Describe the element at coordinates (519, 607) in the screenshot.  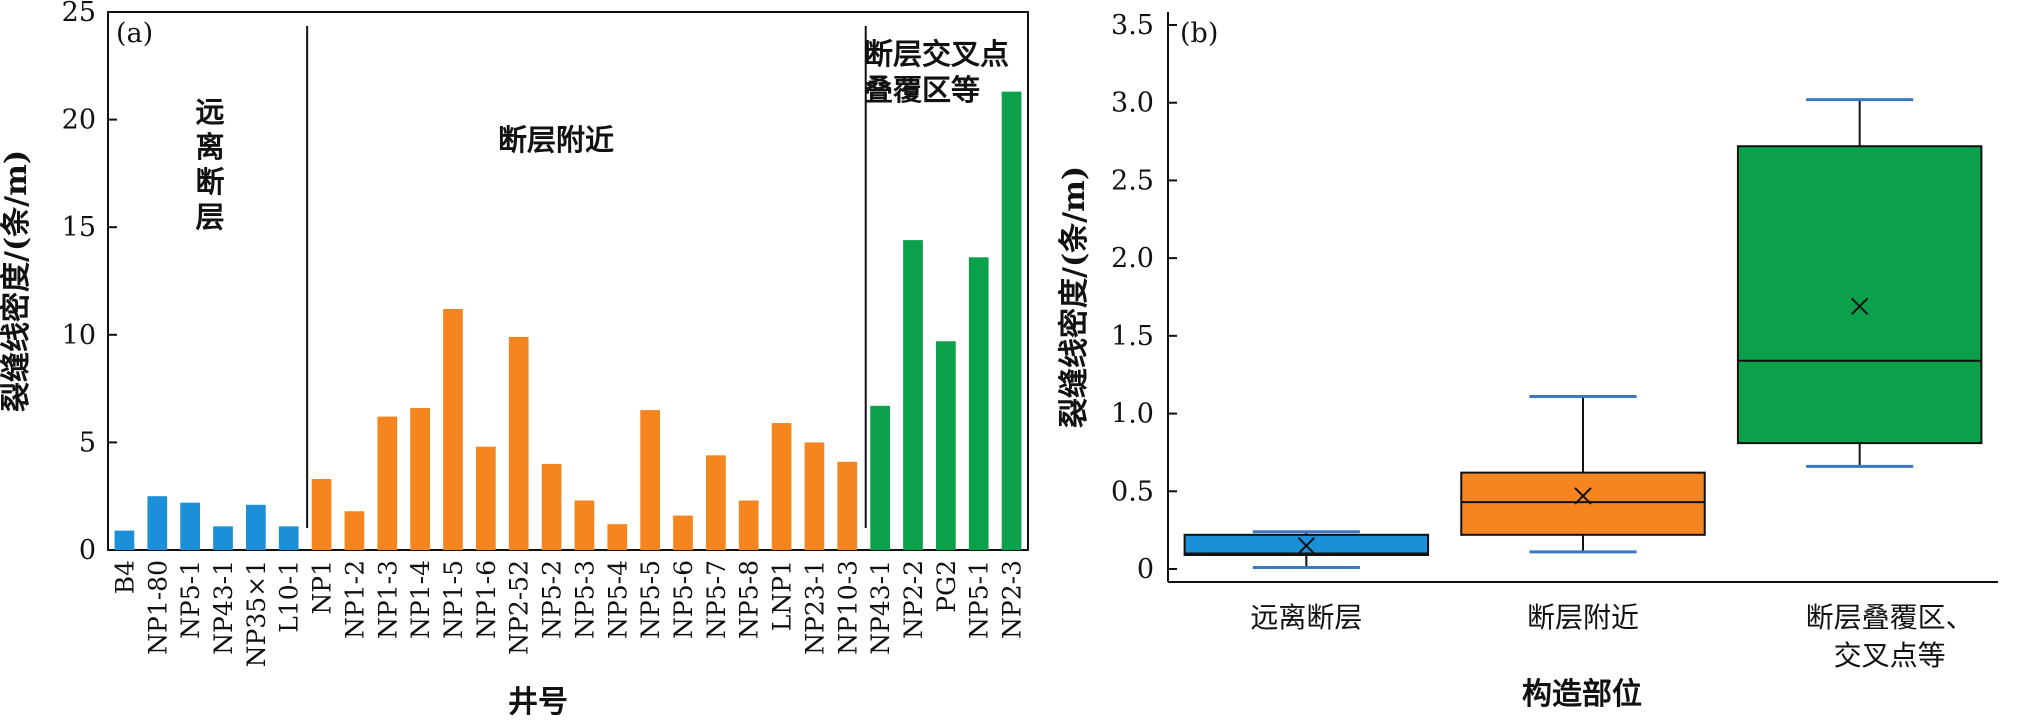
I see `x-tick-label: NP2-52` at that location.